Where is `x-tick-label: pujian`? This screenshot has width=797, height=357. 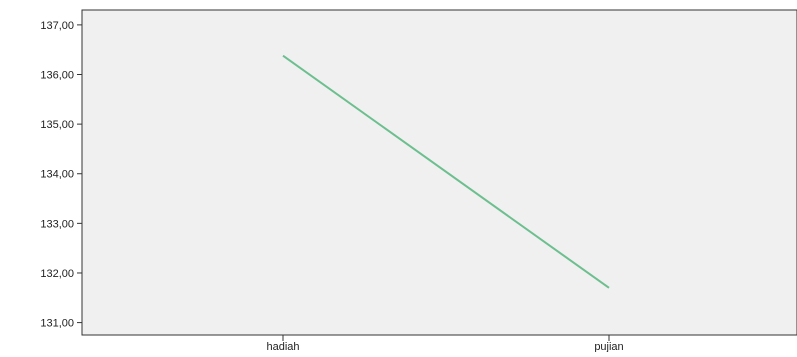
x-tick-label: pujian is located at coordinates (608, 346).